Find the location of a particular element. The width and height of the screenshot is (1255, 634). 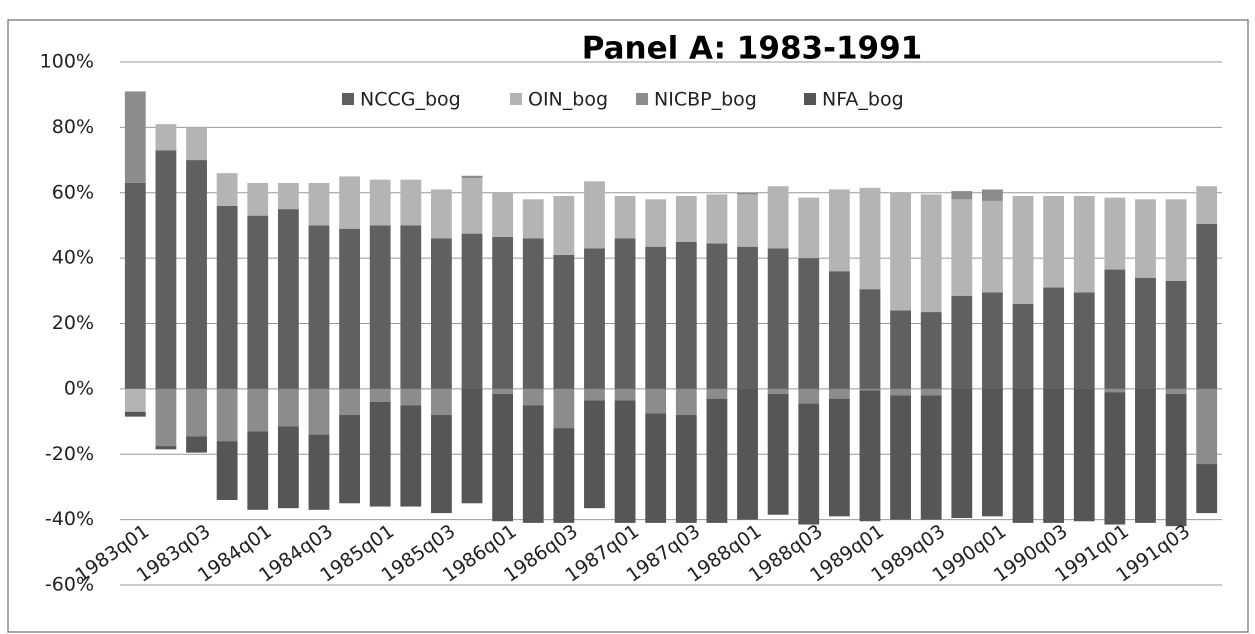

y-tick-label: 100% is located at coordinates (67, 62).